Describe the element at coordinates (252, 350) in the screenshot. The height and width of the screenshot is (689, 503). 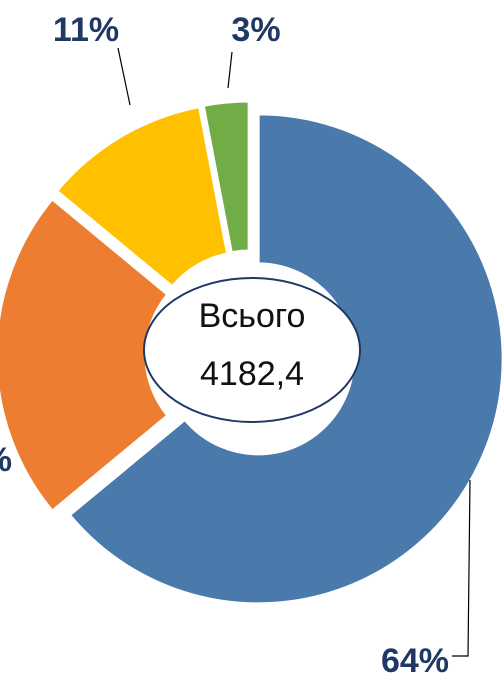
I see `center-ellipse` at that location.